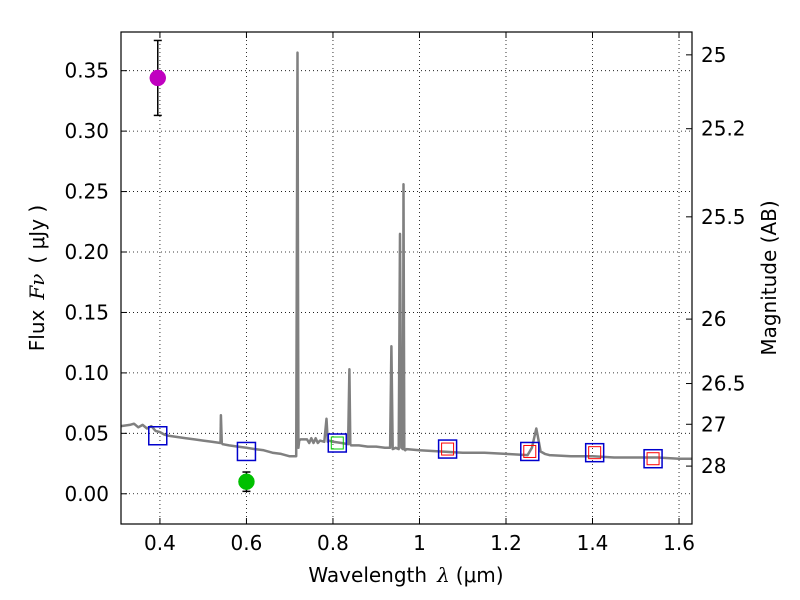 The width and height of the screenshot is (800, 600). Describe the element at coordinates (86, 433) in the screenshot. I see `y-tick-label: 0.05` at that location.